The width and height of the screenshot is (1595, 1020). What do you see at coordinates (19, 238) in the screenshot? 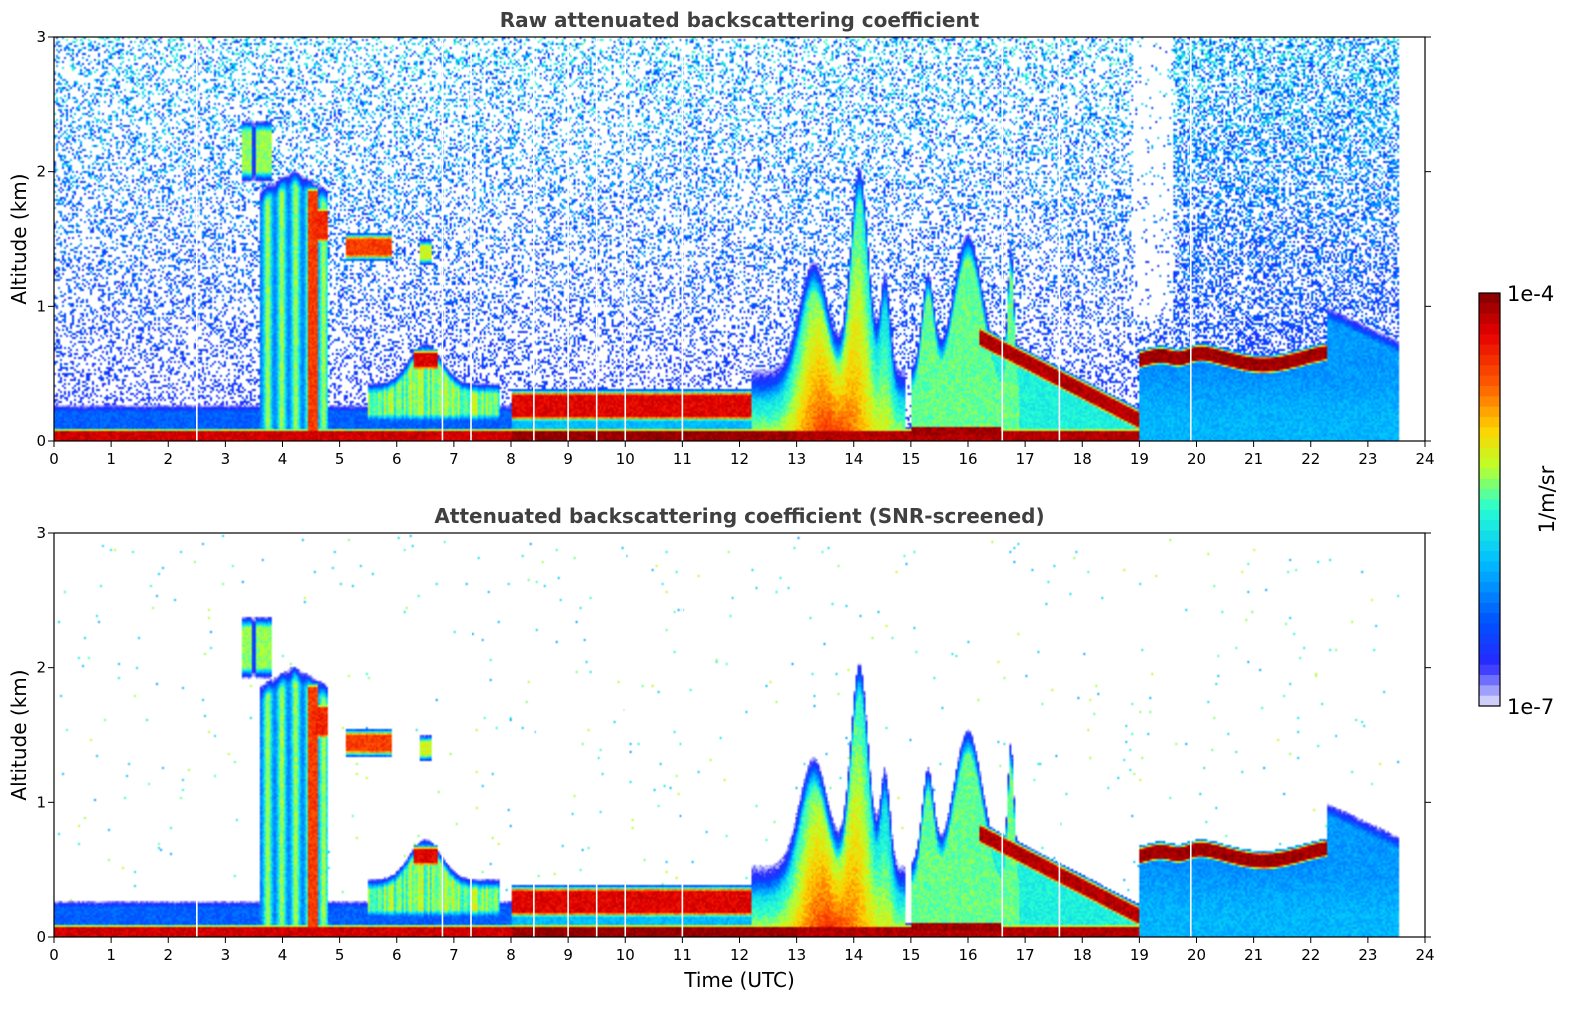
I see `y-axis-label: Altitude (km)` at bounding box center [19, 238].